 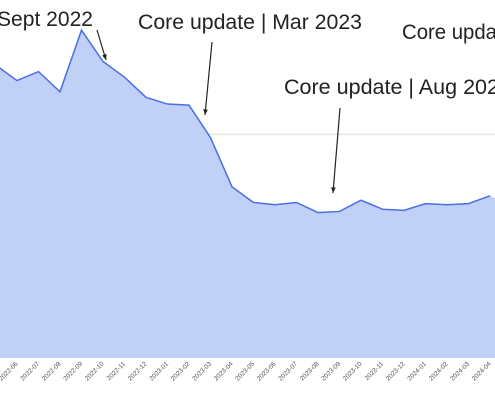 I want to click on x-tick-label: 2022-09, so click(x=73, y=371).